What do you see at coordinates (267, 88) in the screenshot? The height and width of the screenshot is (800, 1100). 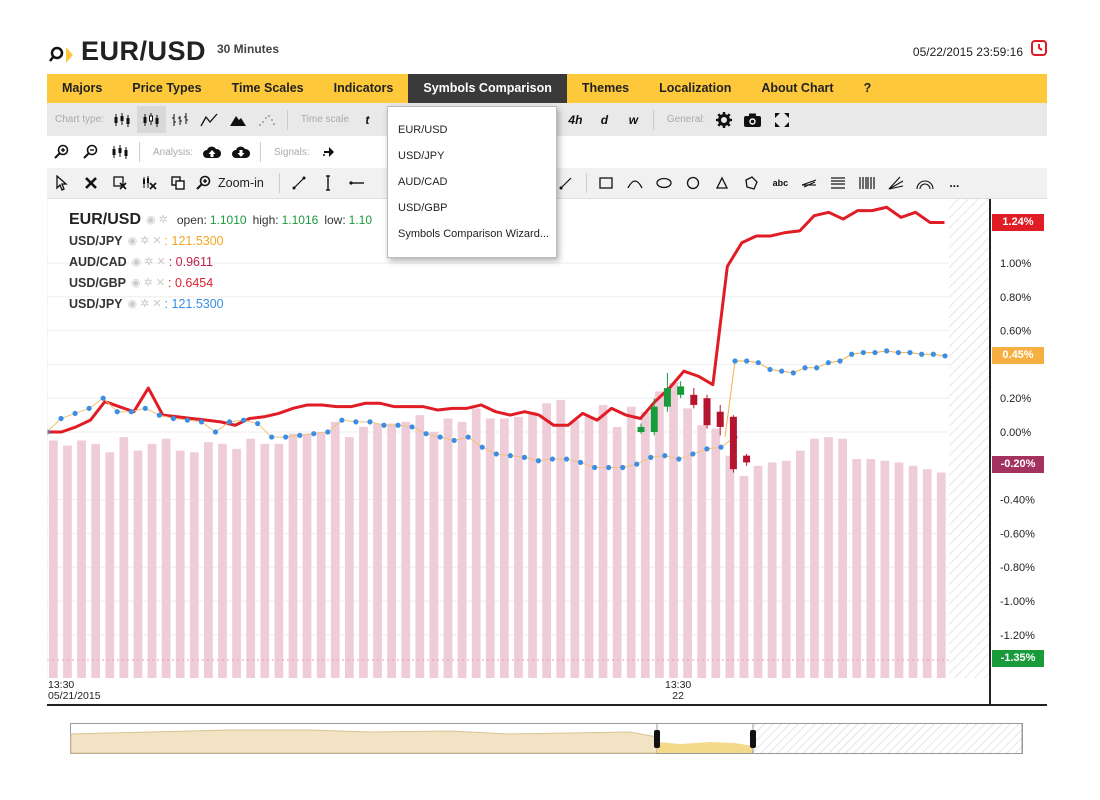 I see `menu-time-scales: Time Scales` at bounding box center [267, 88].